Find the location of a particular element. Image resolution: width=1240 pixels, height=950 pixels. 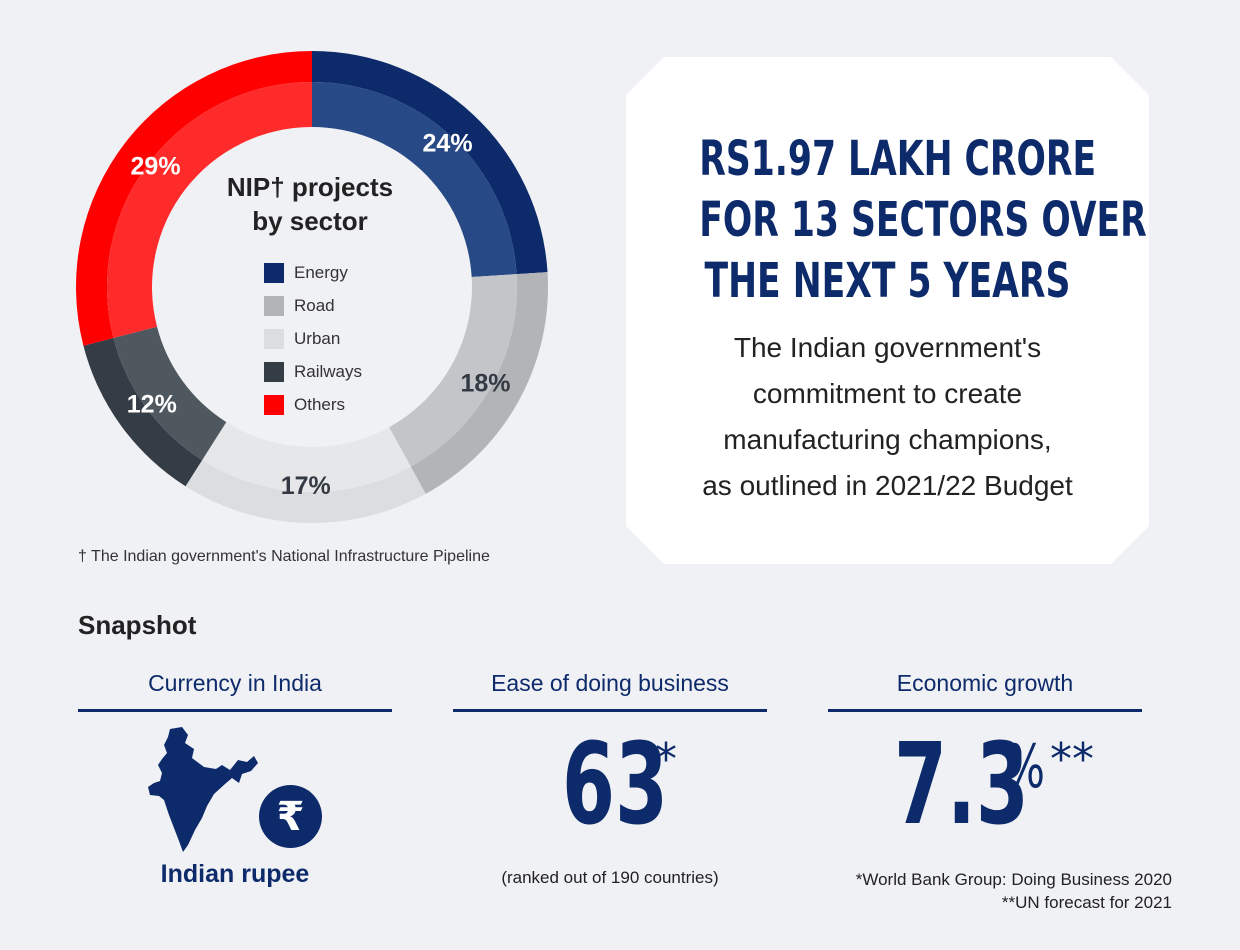

legend-item-urban: Urban is located at coordinates (313, 338).